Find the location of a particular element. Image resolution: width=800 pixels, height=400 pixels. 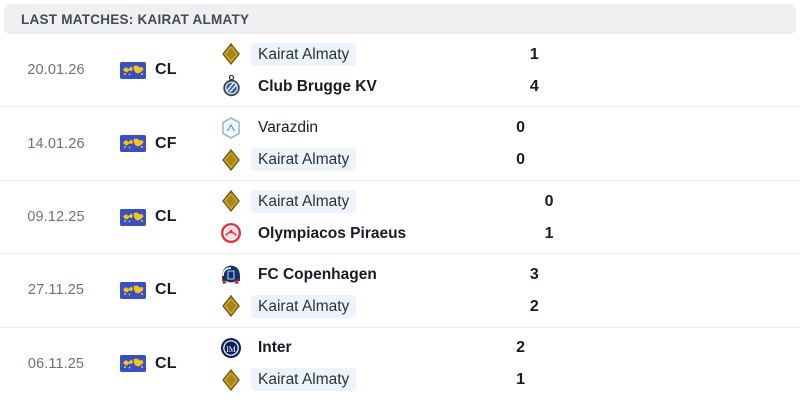

competition-cell: CF is located at coordinates (162, 144).